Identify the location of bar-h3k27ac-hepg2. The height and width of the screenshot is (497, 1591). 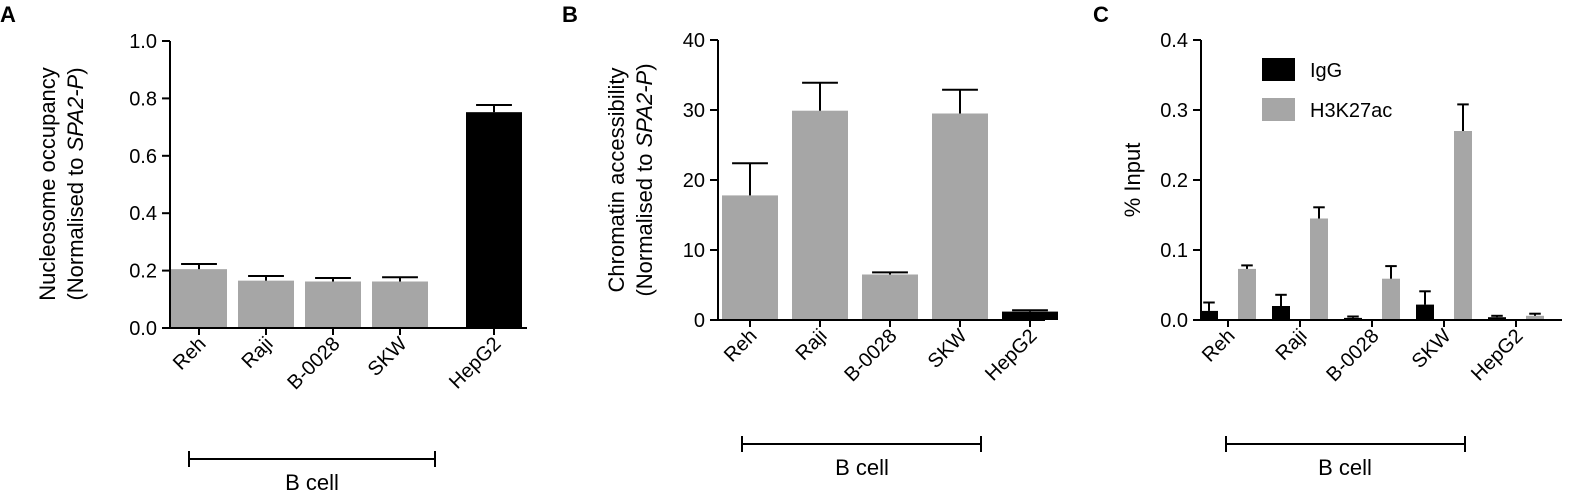
(1535, 317).